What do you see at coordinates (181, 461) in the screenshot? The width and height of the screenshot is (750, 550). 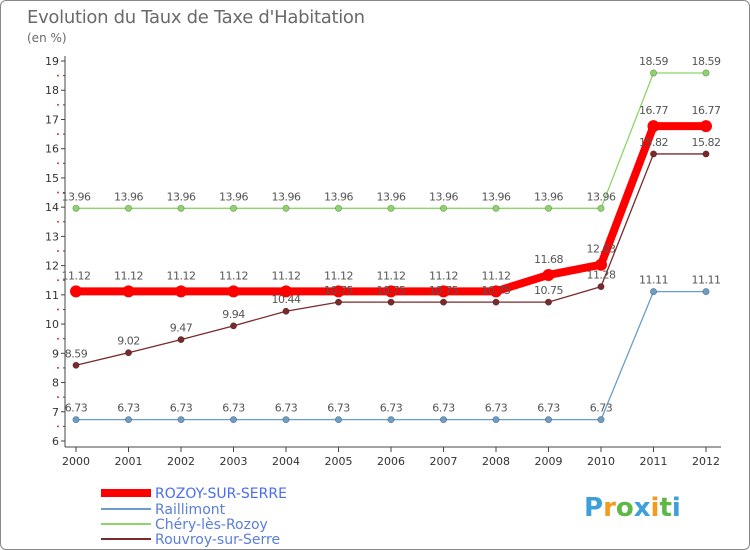 I see `x-tick-label: 2002` at bounding box center [181, 461].